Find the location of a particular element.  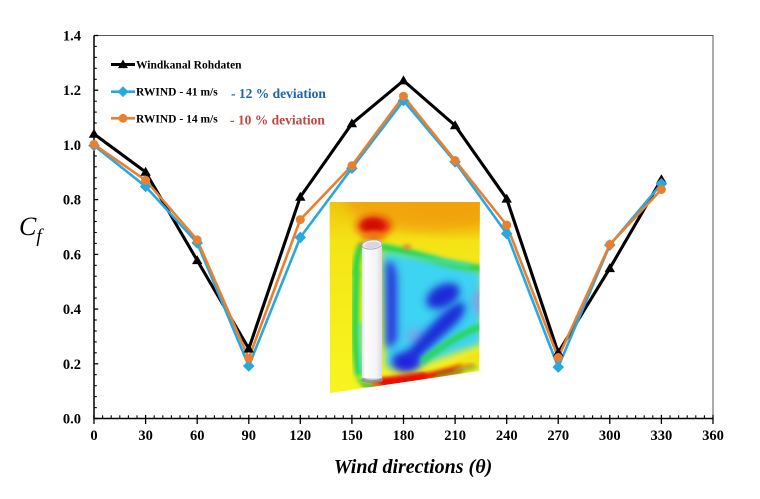

svg-text: 90 is located at coordinates (249, 436).